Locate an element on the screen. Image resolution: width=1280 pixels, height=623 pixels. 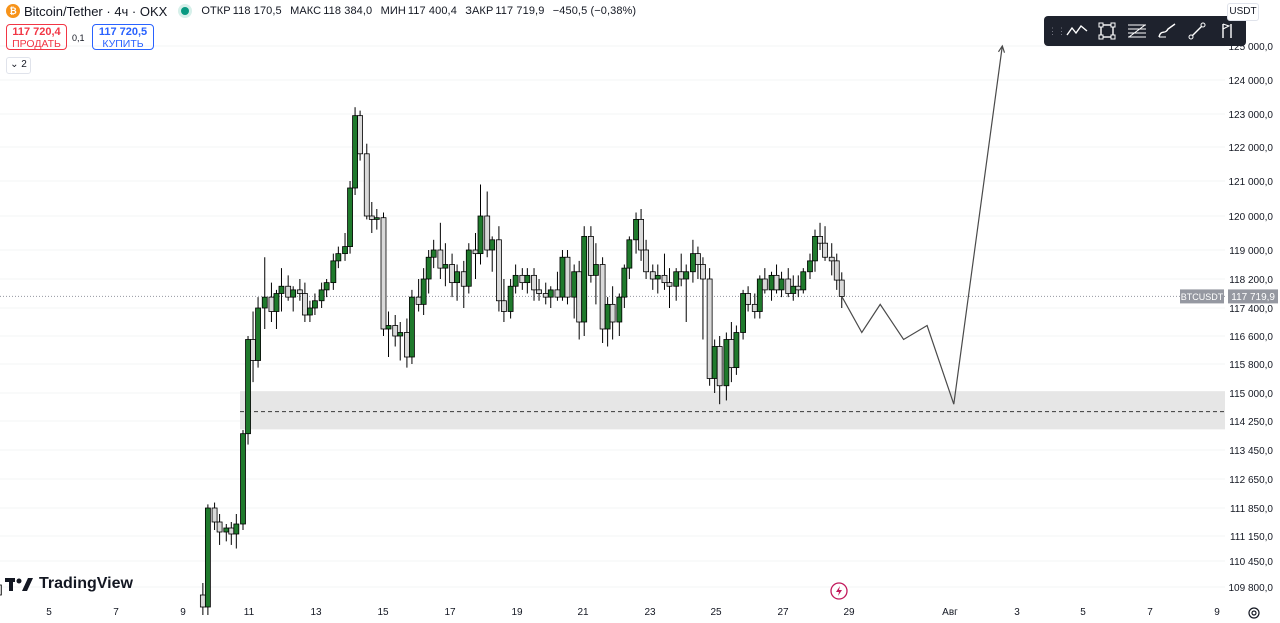
measure-icon is located at coordinates (1227, 30).